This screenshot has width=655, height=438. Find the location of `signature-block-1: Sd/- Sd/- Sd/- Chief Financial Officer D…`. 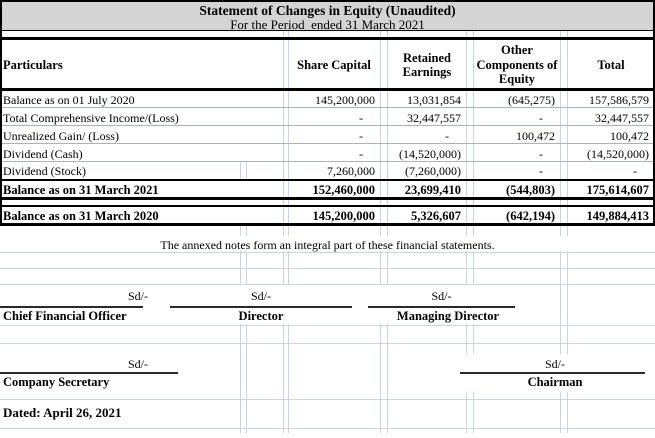

signature-block-1: Sd/- Sd/- Sd/- Chief Financial Officer D… is located at coordinates (327, 305).